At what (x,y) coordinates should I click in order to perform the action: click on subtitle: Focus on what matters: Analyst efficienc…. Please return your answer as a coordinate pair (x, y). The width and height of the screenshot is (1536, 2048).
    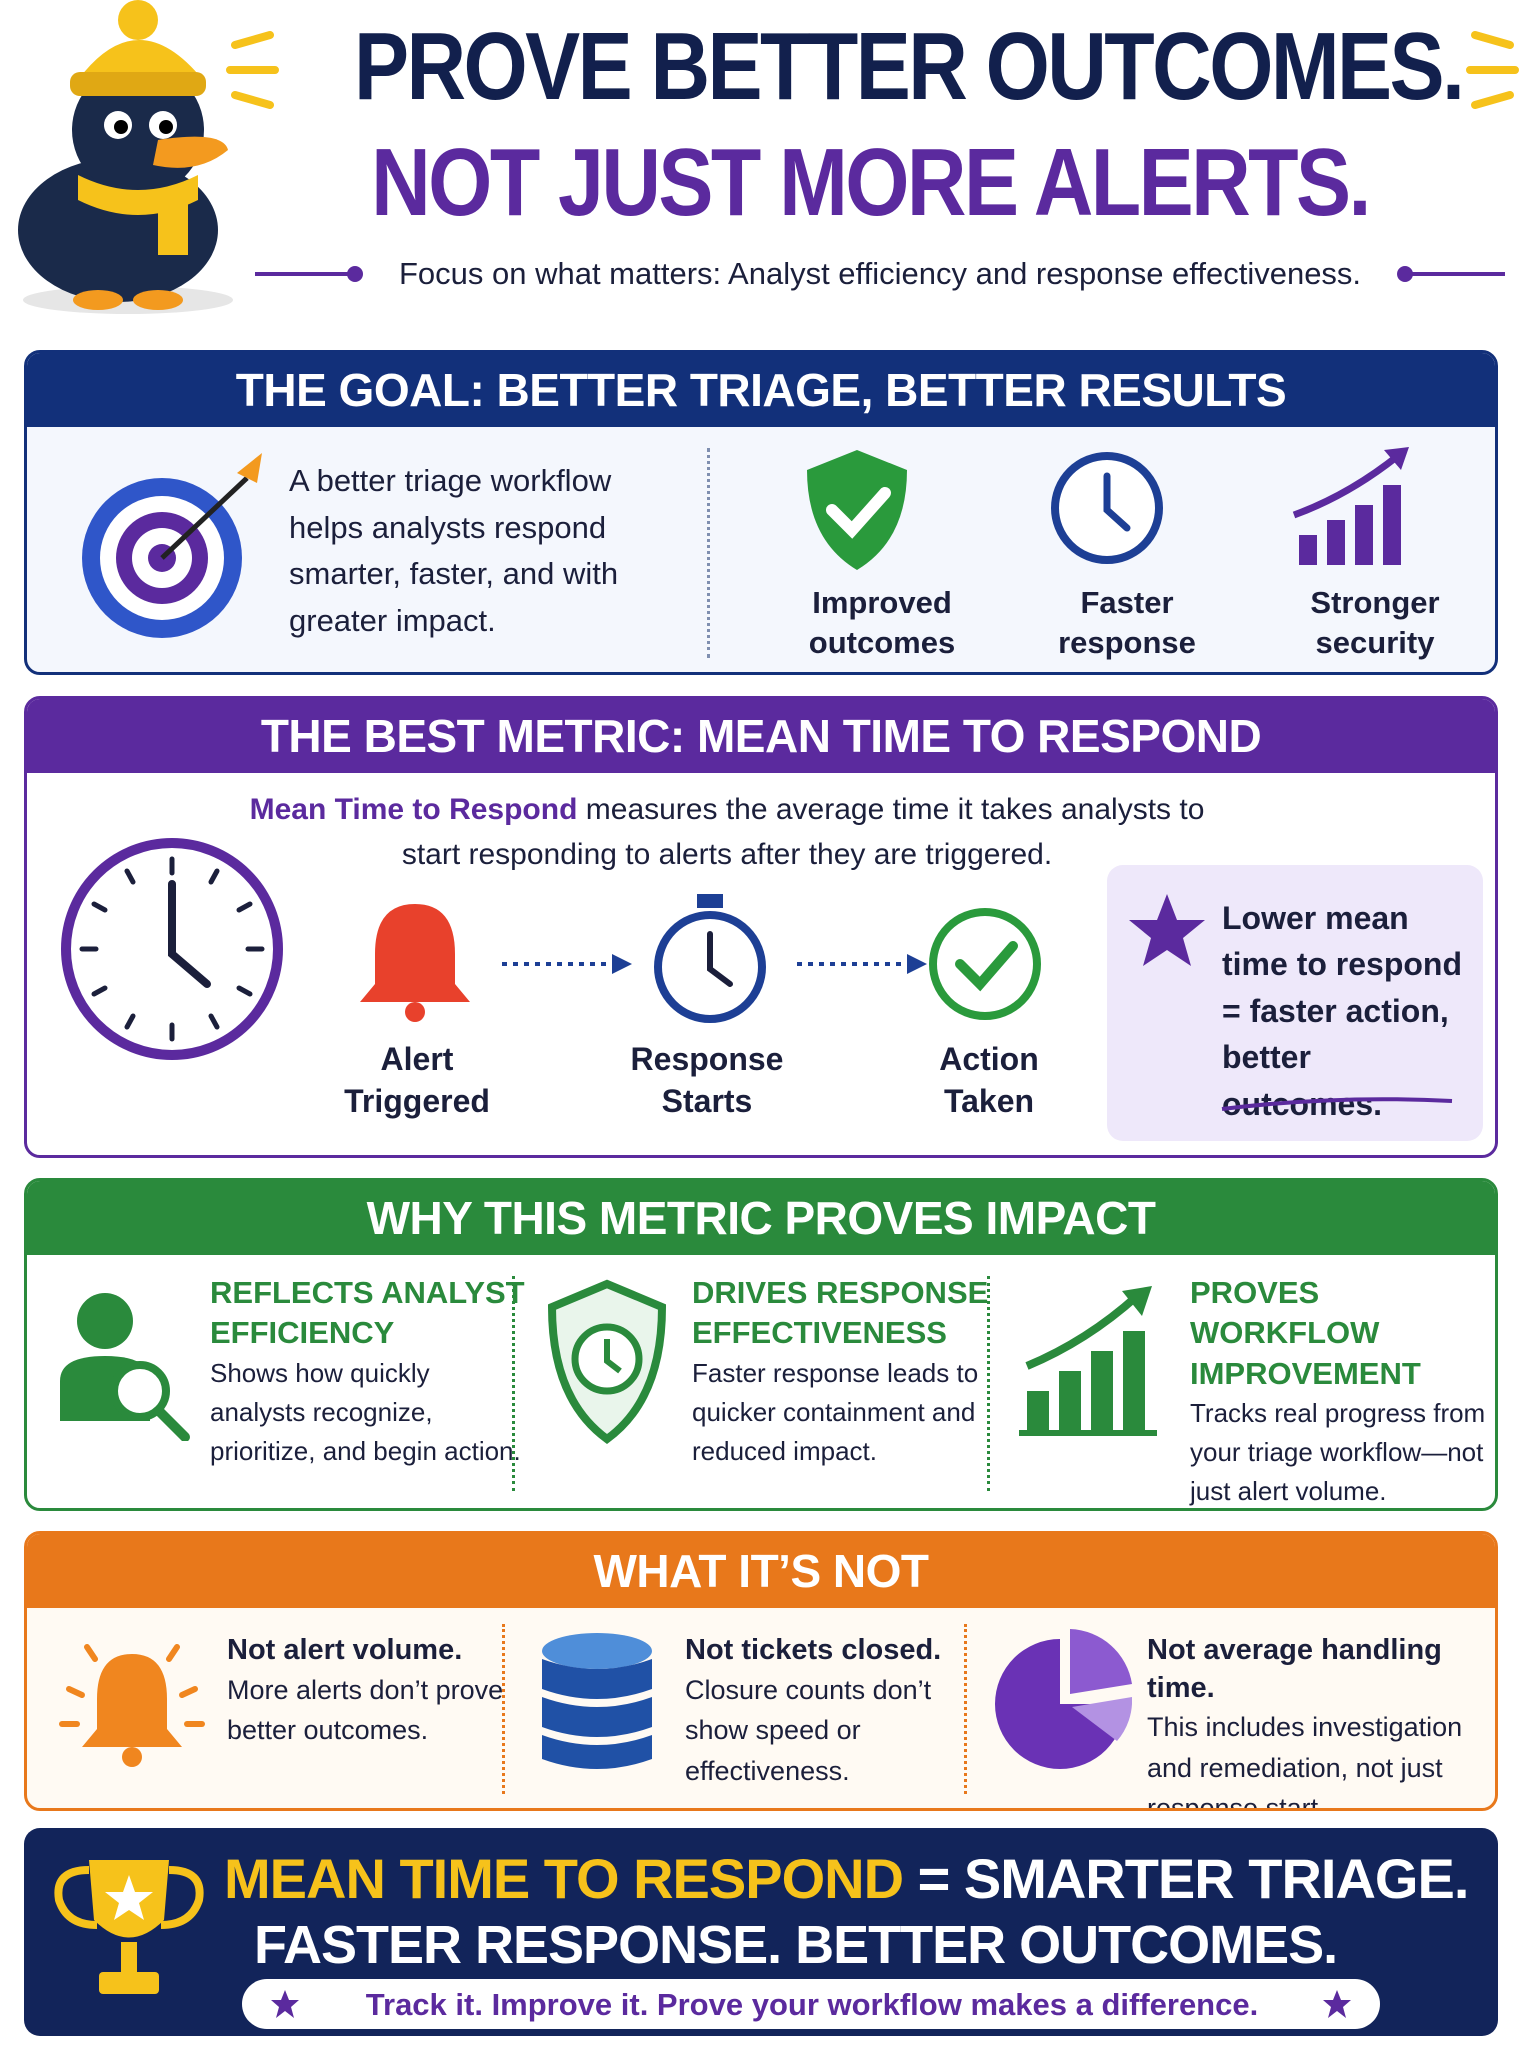
    Looking at the image, I should click on (880, 273).